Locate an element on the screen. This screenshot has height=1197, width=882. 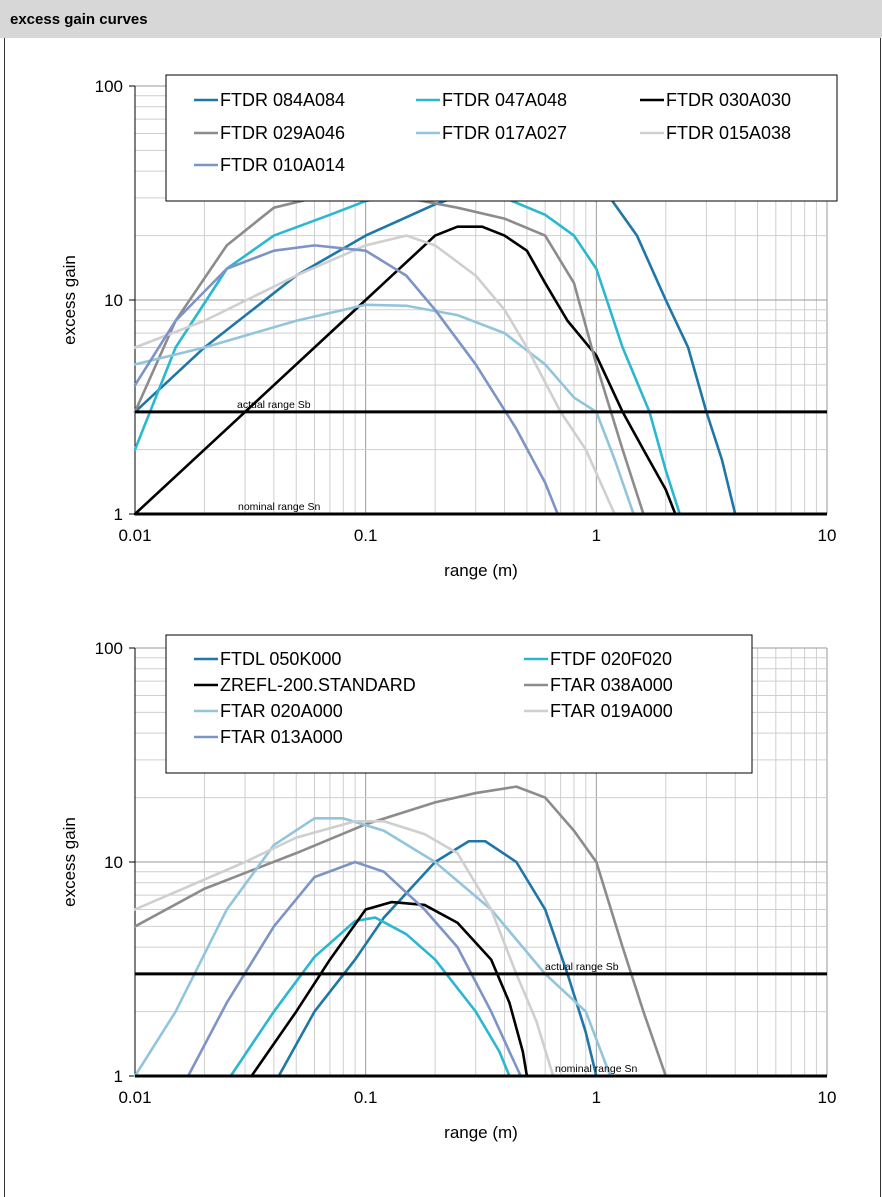
legend-label-4: FTDR 017A027 is located at coordinates (504, 133).